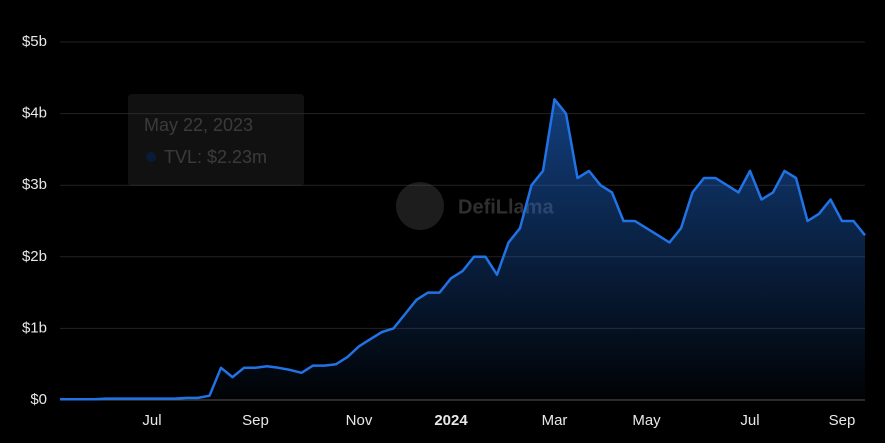  Describe the element at coordinates (359, 420) in the screenshot. I see `x-tick-label: Nov` at that location.